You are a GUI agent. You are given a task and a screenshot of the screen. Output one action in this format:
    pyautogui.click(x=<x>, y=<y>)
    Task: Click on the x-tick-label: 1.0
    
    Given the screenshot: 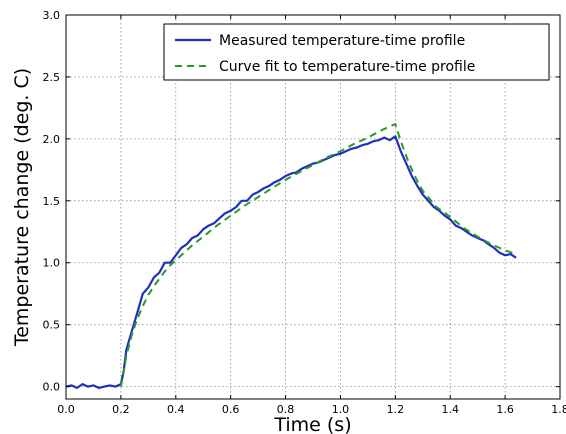 What is the action you would take?
    pyautogui.click(x=341, y=409)
    